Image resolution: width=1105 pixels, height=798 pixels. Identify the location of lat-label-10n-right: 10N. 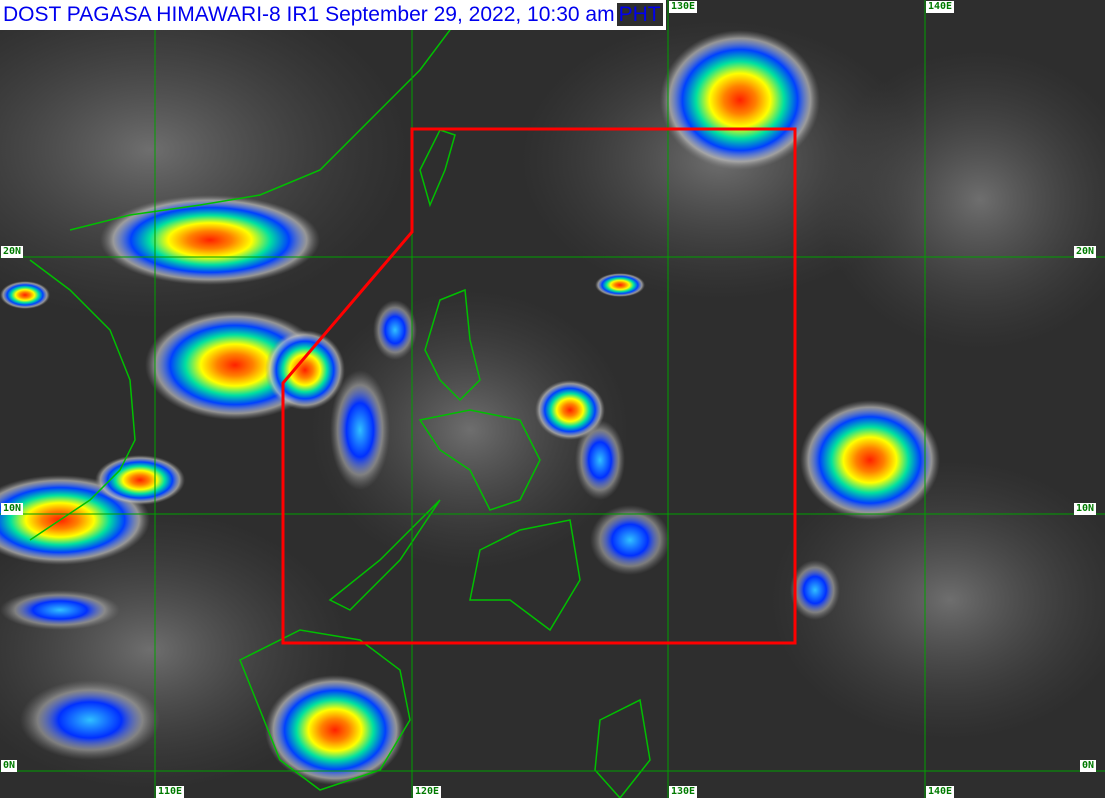
(1085, 509).